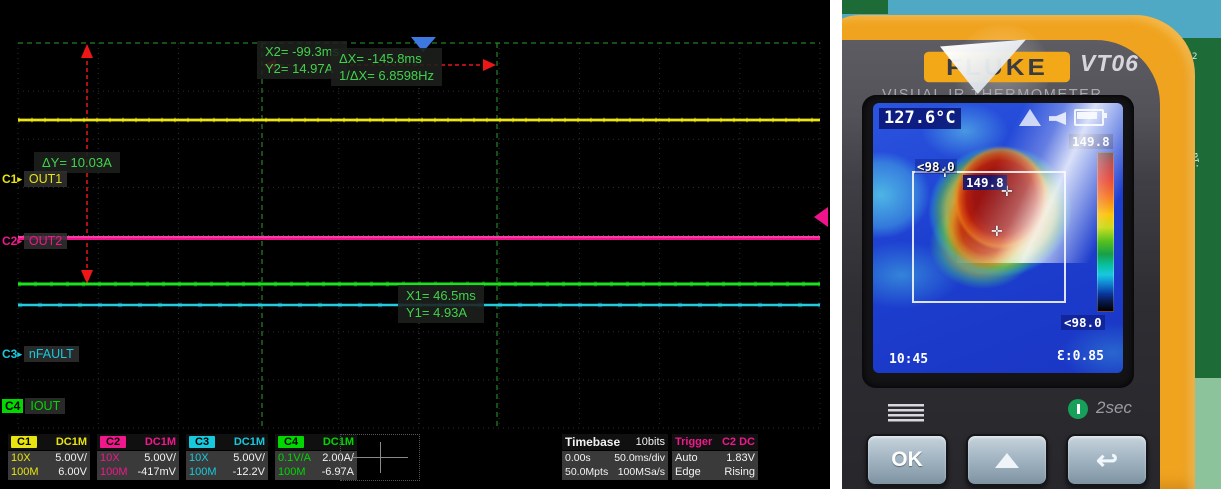 This screenshot has height=489, width=1221. I want to click on channel-marker-c1: C1 ▸ OUT1, so click(35, 179).